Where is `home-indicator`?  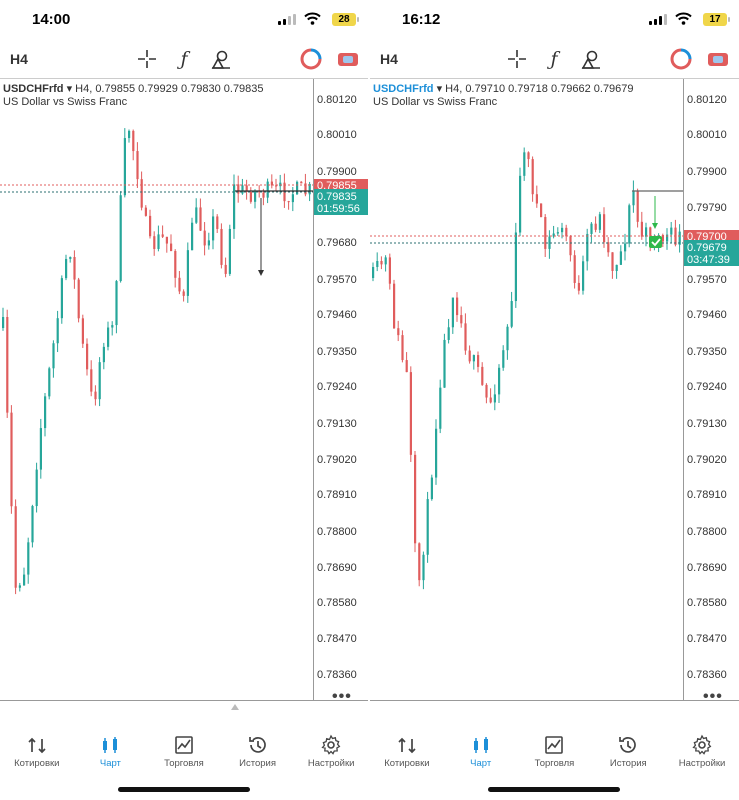
home-indicator is located at coordinates (554, 789).